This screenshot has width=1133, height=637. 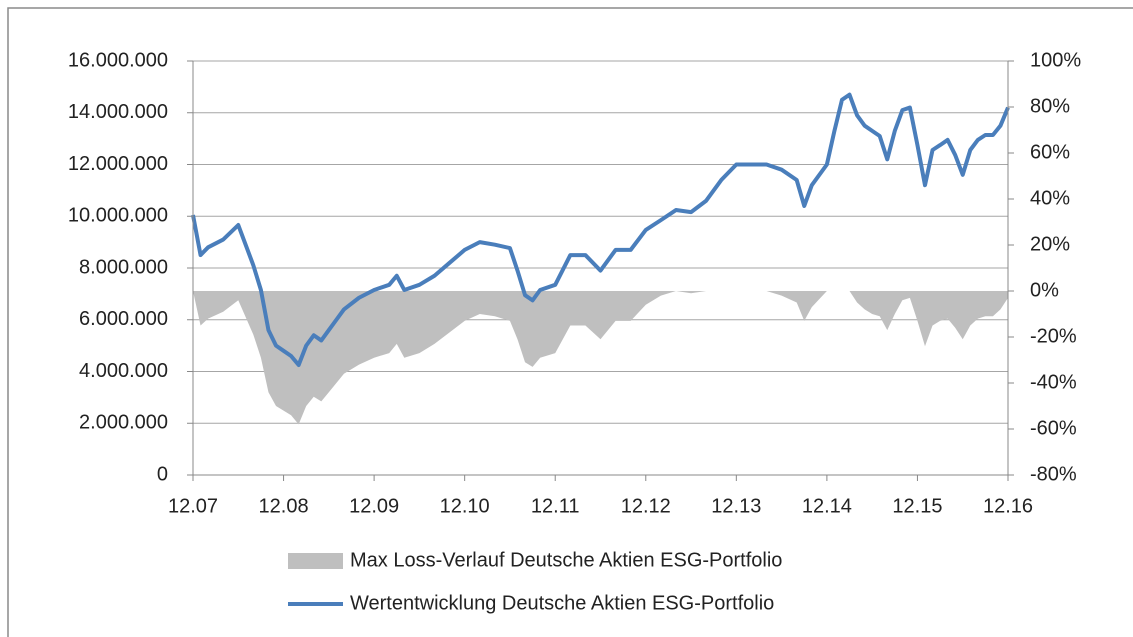 What do you see at coordinates (1053, 336) in the screenshot?
I see `y2-tick-label: -20%` at bounding box center [1053, 336].